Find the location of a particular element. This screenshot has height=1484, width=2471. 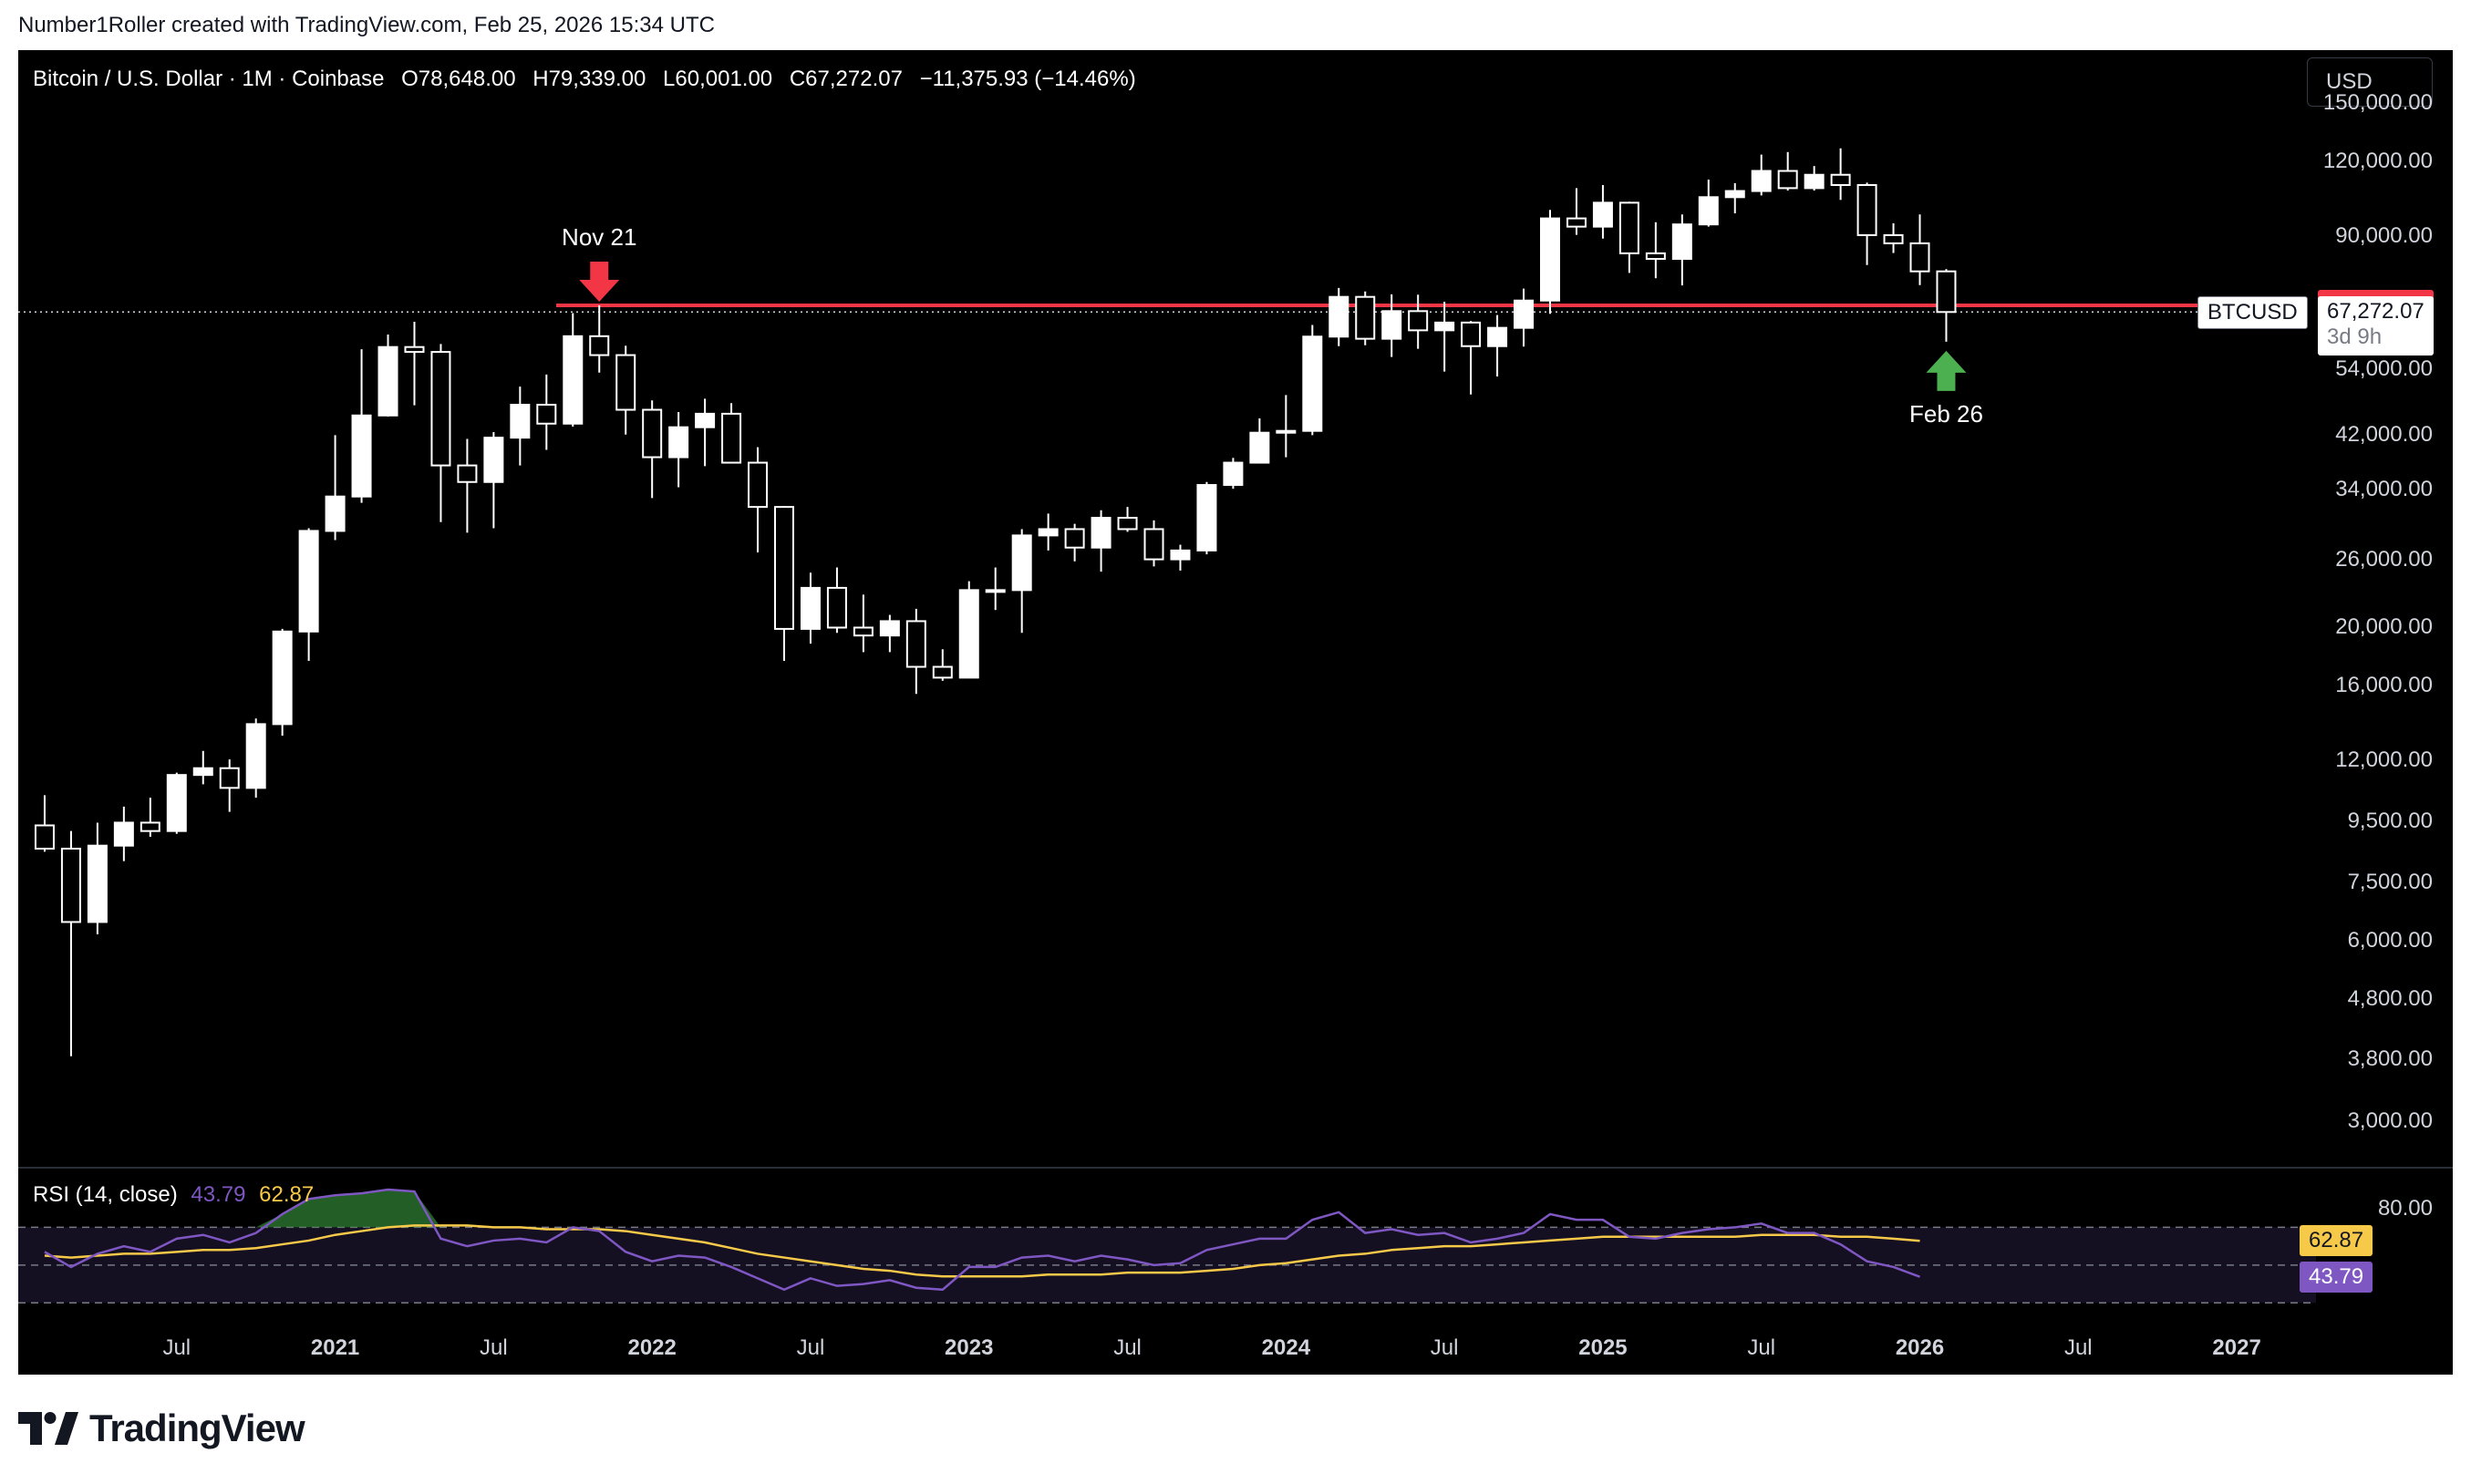

time-axis-label: 2024 is located at coordinates (1286, 1347).